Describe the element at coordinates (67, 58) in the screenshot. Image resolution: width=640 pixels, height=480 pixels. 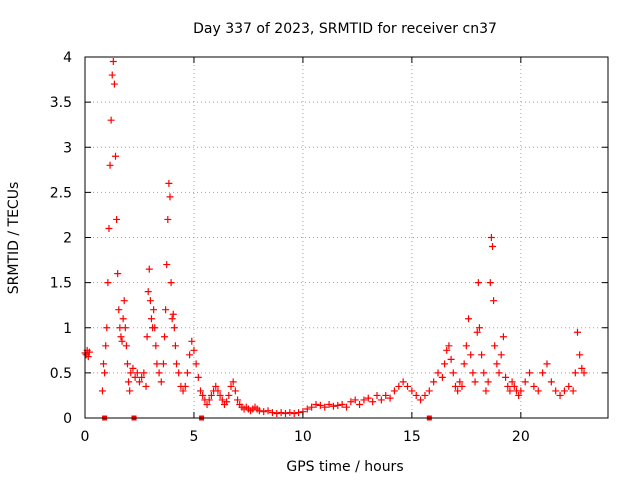
I see `y-tick-label: 4` at that location.